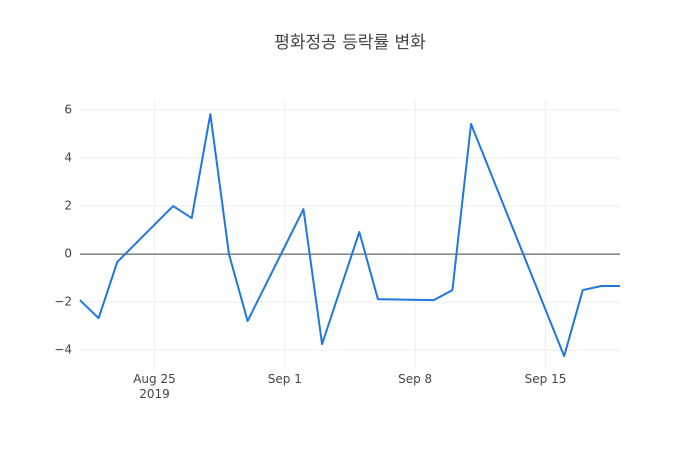 The height and width of the screenshot is (454, 700). I want to click on chart-title: 평화정공 등락률 변화, so click(350, 43).